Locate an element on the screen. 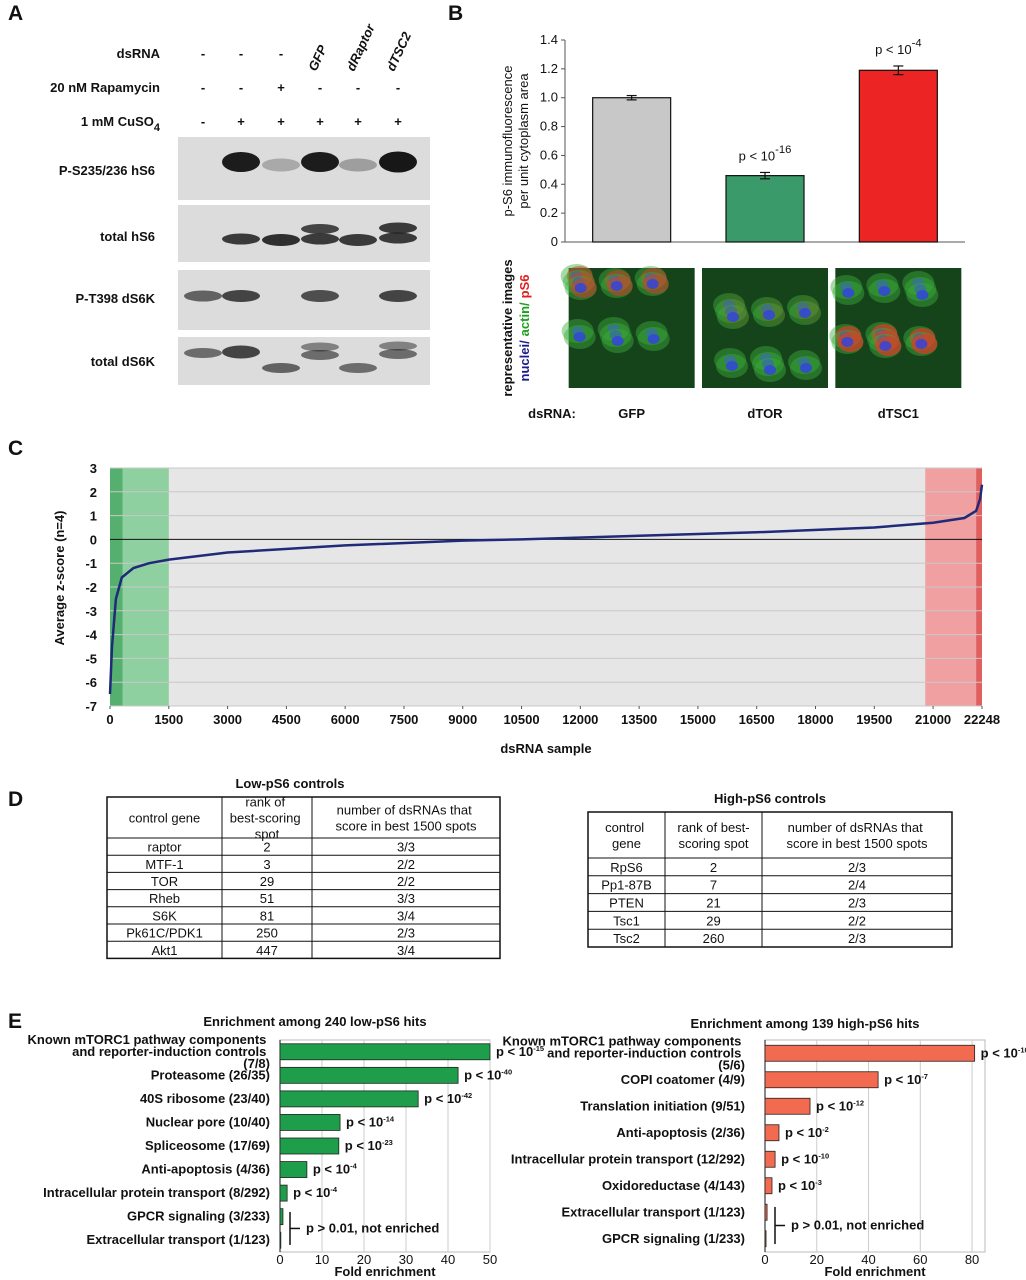 The height and width of the screenshot is (1280, 1026). table-cell: 21 is located at coordinates (713, 903).